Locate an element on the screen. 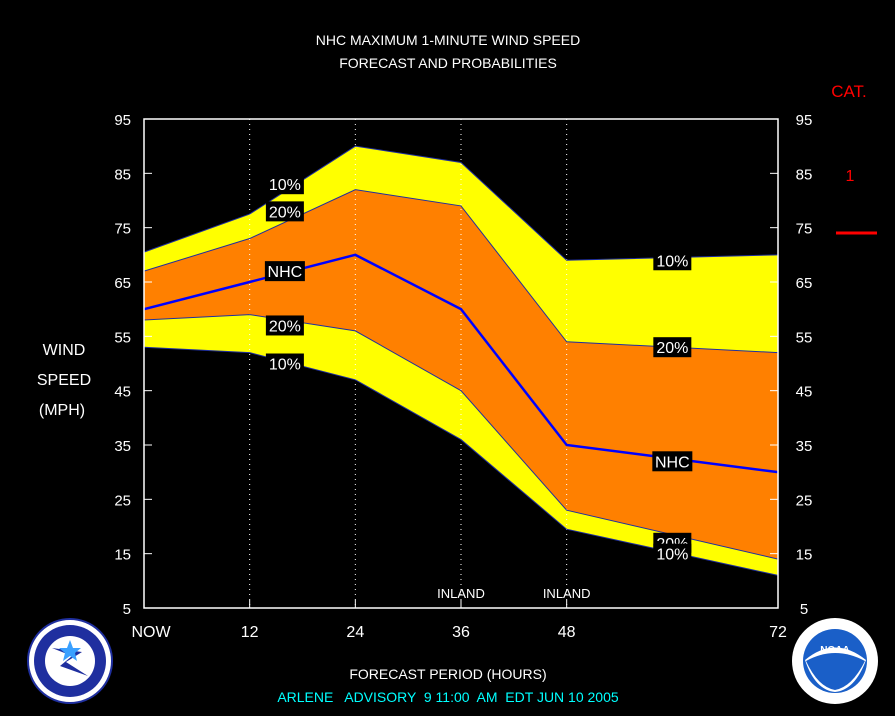 Image resolution: width=895 pixels, height=716 pixels. series-label-7: NHC is located at coordinates (672, 462).